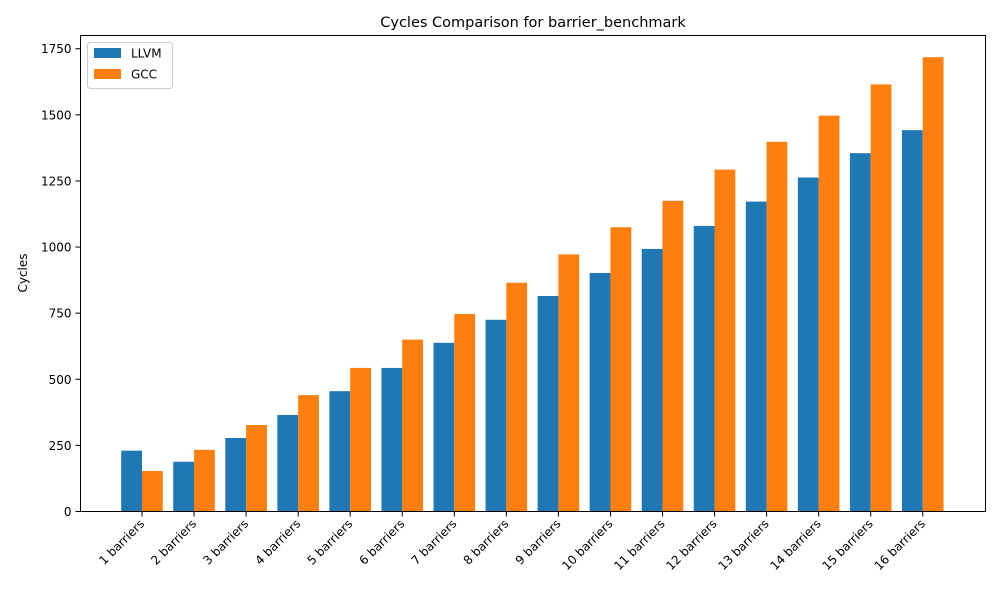 Image resolution: width=1000 pixels, height=600 pixels. Describe the element at coordinates (121, 542) in the screenshot. I see `x-tick-label: 1 barriers` at that location.